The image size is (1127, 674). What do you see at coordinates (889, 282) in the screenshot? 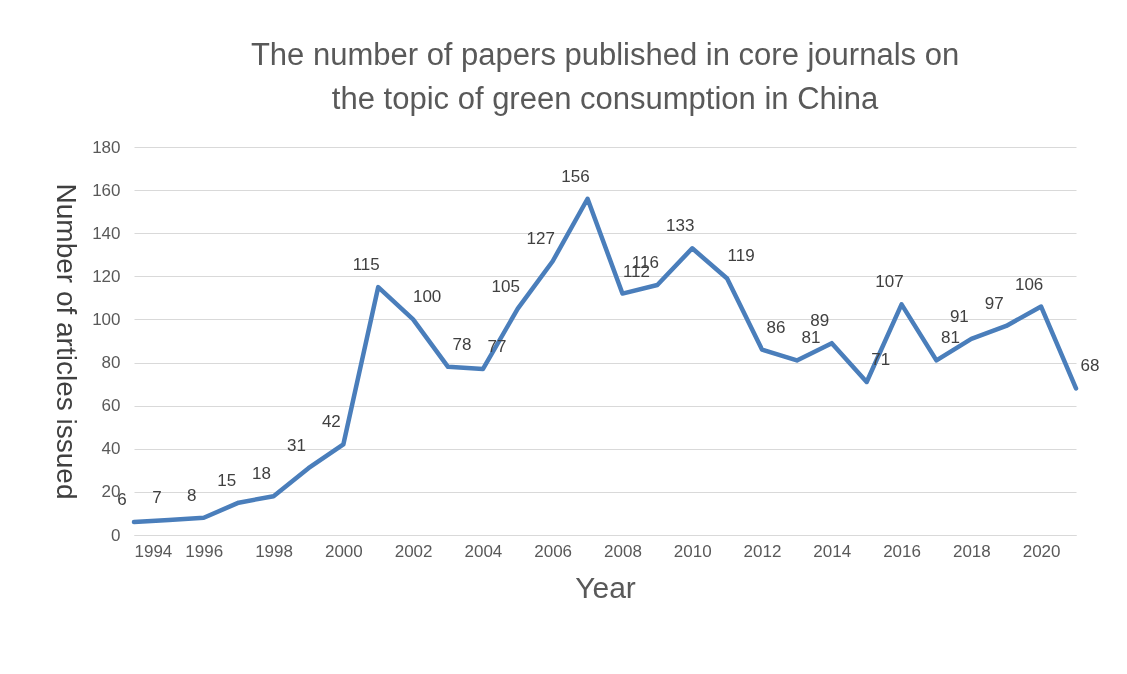
I see `data-label: 107` at bounding box center [889, 282].